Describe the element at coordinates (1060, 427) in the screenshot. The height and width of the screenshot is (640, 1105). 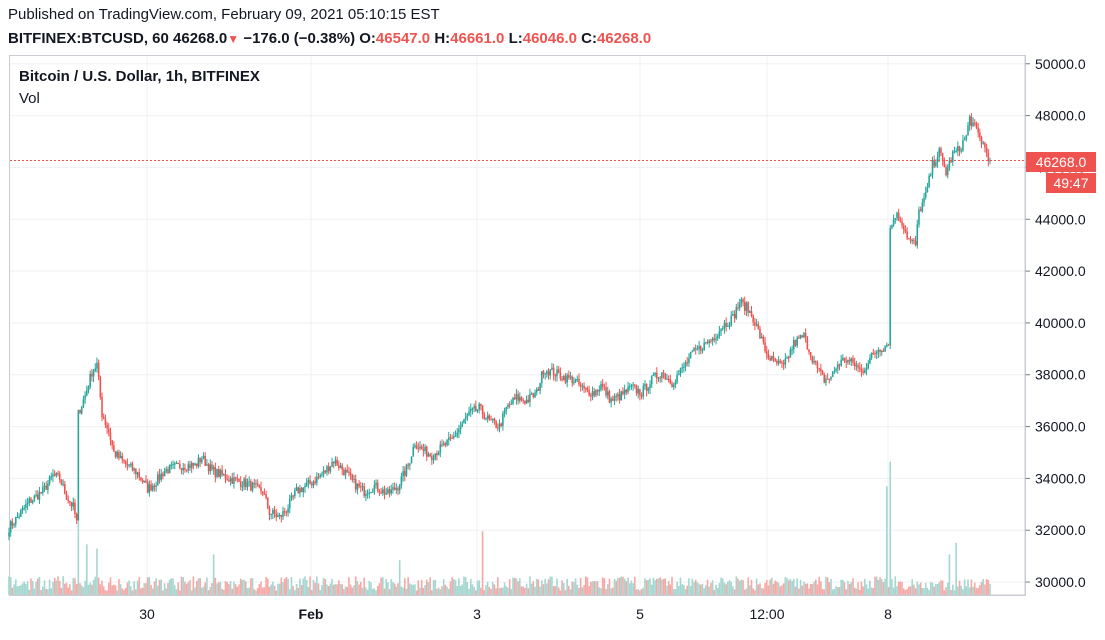
I see `y-tick-label: 36000.0` at that location.